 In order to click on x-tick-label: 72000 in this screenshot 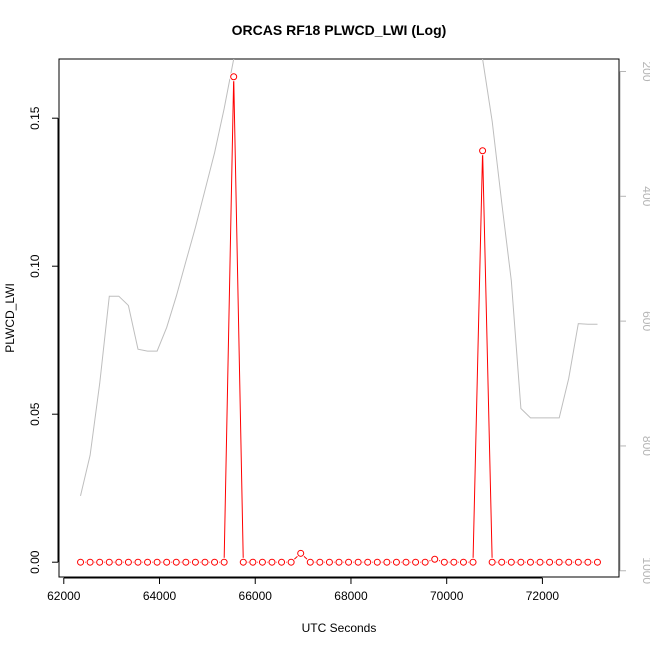, I will do `click(543, 596)`.